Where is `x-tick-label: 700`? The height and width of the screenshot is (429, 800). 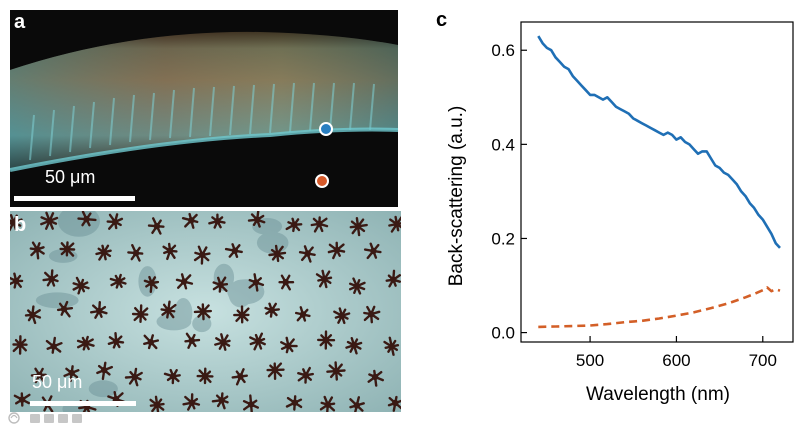
x-tick-label: 700 is located at coordinates (763, 360).